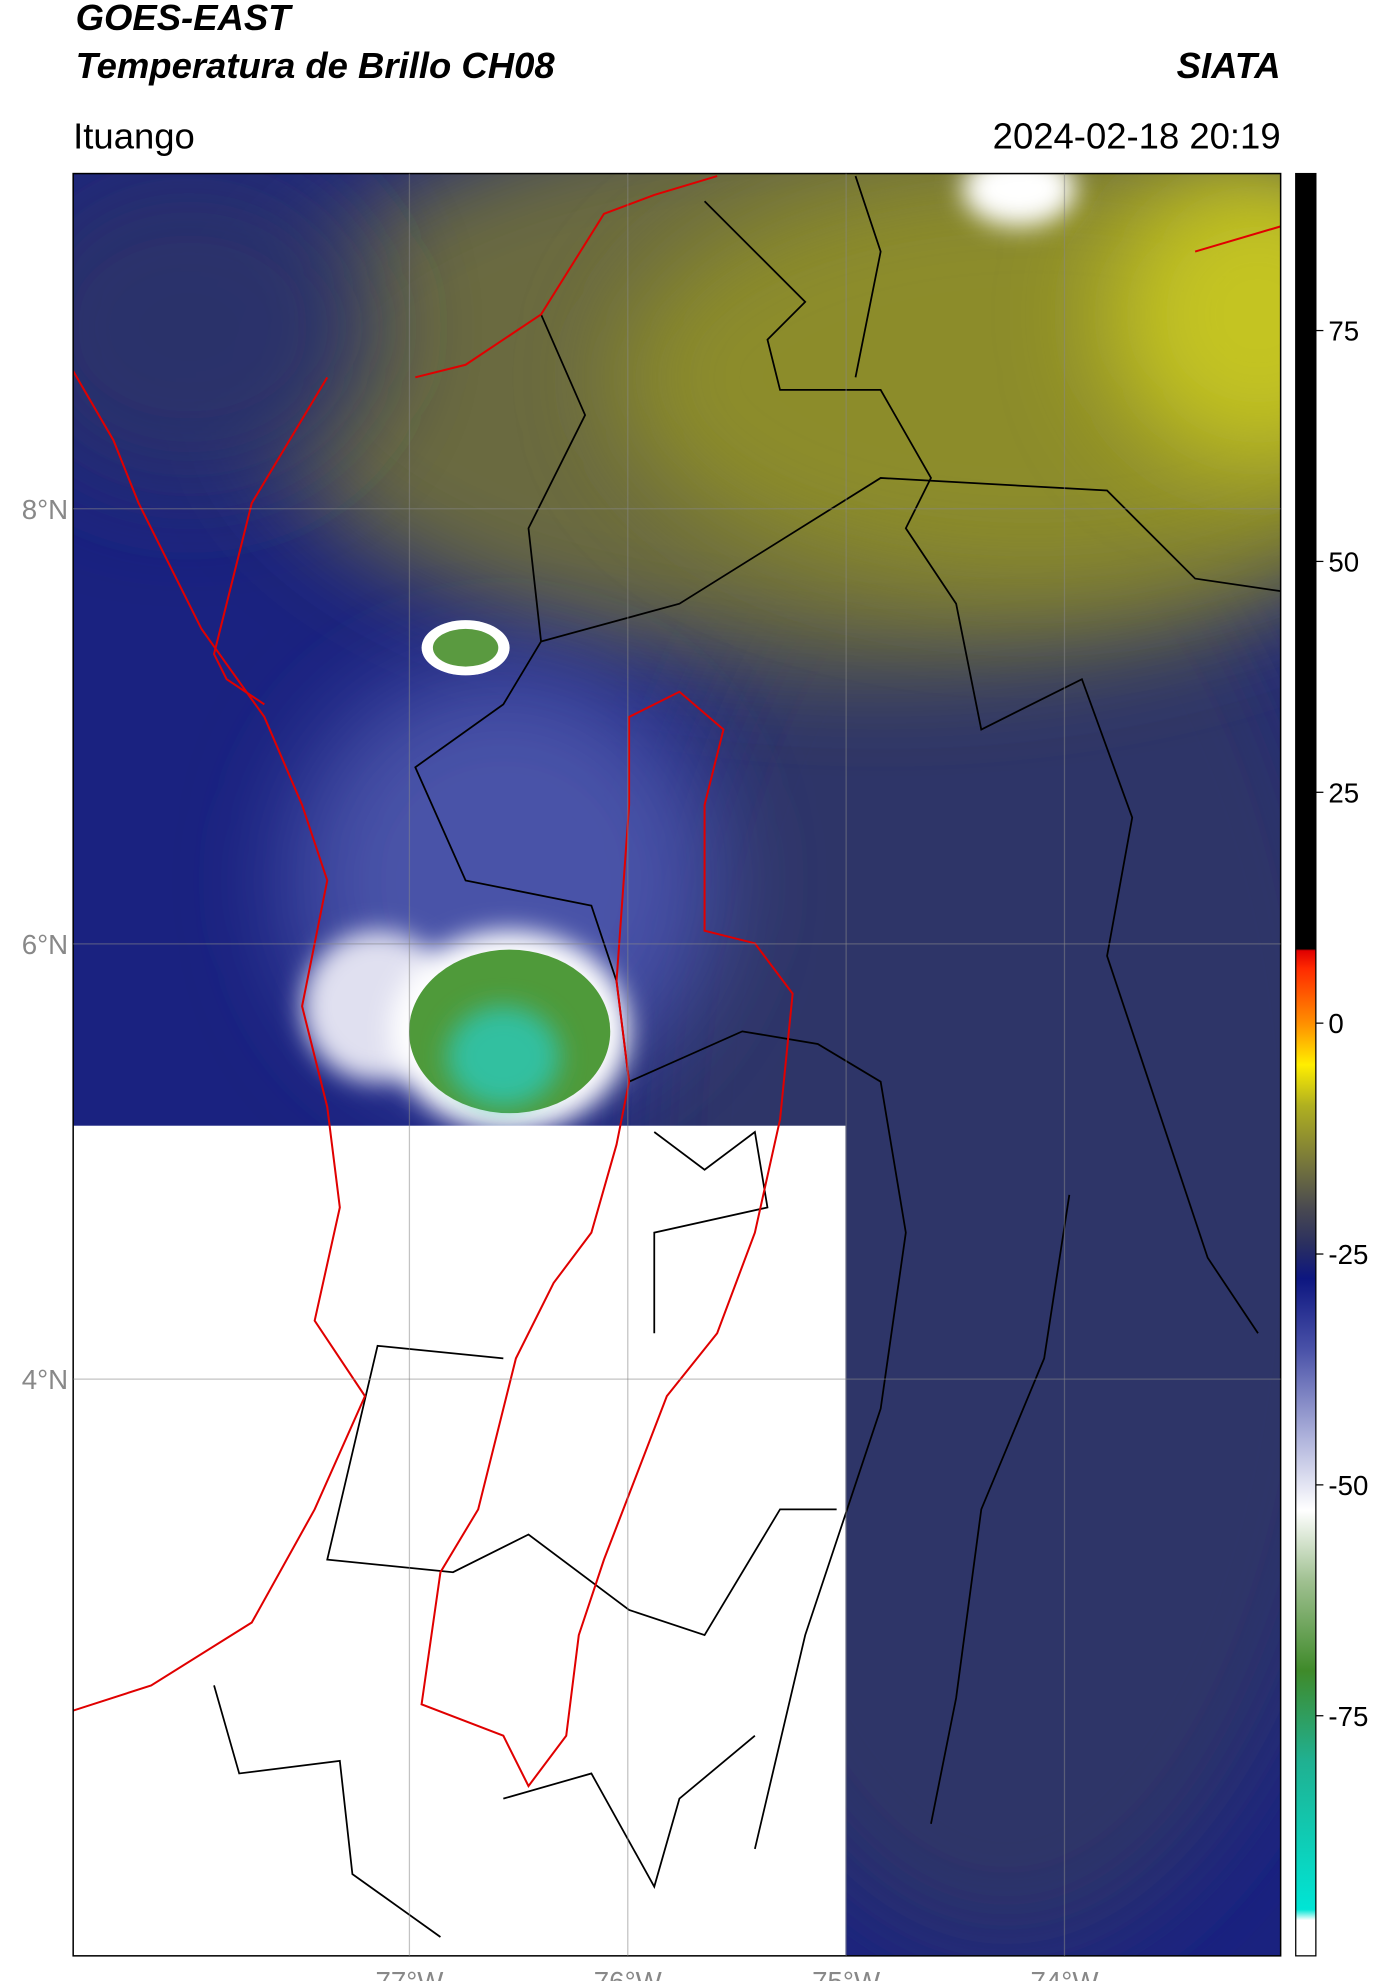  I want to click on lat-tick-label: 8°N, so click(45, 509).